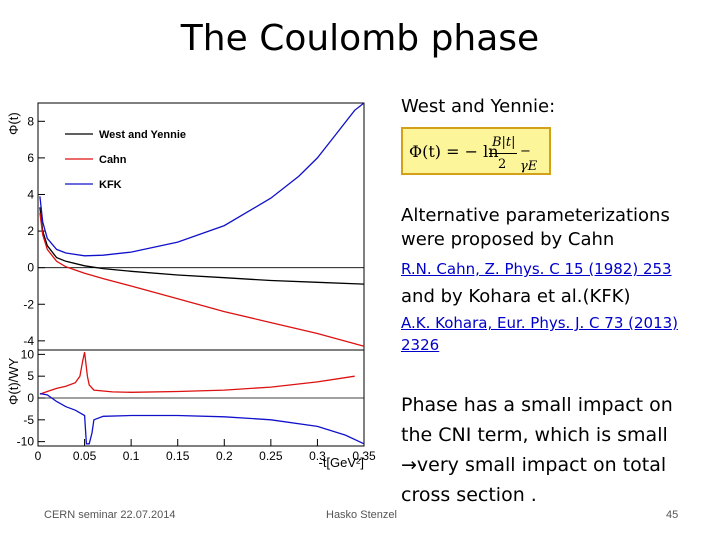  I want to click on x-tick-label: 0, so click(38, 456).